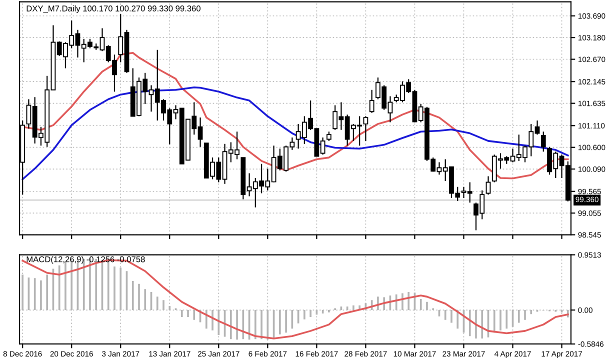 This screenshot has width=610, height=364. Describe the element at coordinates (85, 260) in the screenshot. I see `chart-title: MACD(12,26,9) -0.1256 -0.0758` at that location.